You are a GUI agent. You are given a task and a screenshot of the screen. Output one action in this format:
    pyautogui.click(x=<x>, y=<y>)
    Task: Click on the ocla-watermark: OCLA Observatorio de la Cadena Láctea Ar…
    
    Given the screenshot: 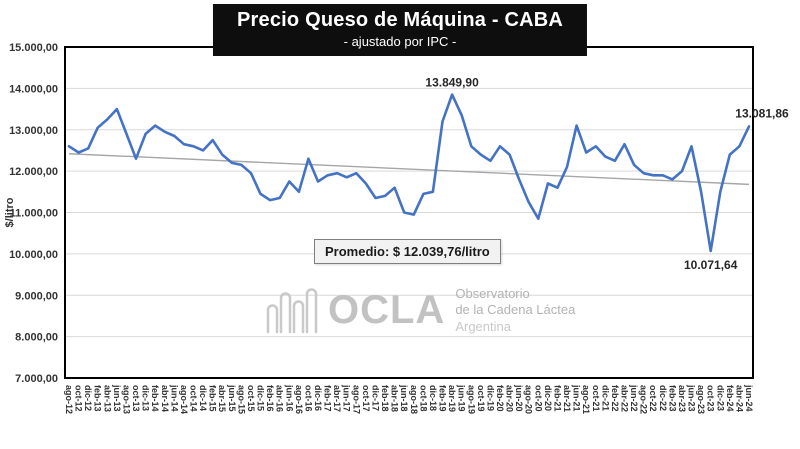 What is the action you would take?
    pyautogui.click(x=419, y=310)
    